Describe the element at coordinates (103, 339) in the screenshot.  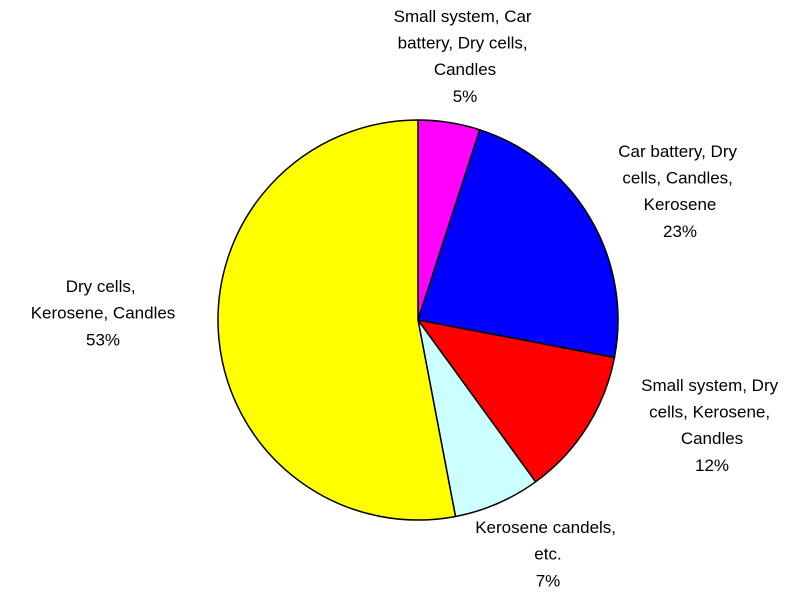
I see `value-label: 53%` at that location.